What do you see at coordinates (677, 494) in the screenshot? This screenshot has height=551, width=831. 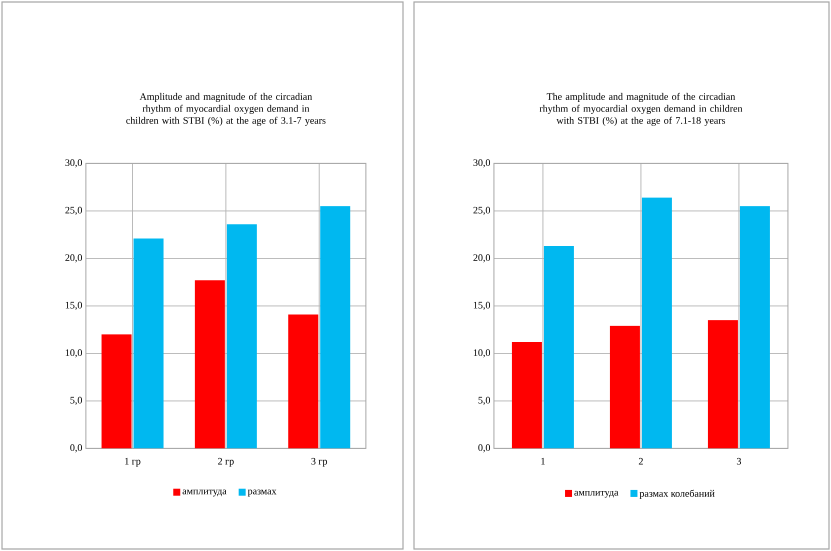 I see `legend-label: размах колебаний` at bounding box center [677, 494].